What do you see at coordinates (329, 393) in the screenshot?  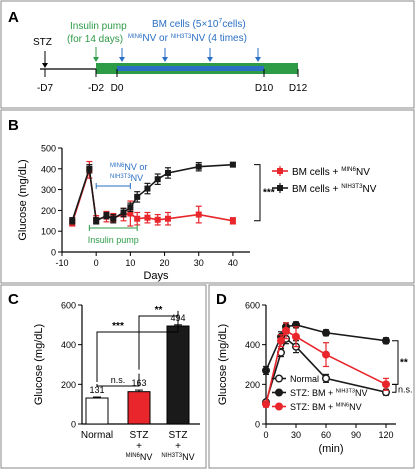 I see `legend-label: STZ: BM + NIH3T3NV` at bounding box center [329, 393].